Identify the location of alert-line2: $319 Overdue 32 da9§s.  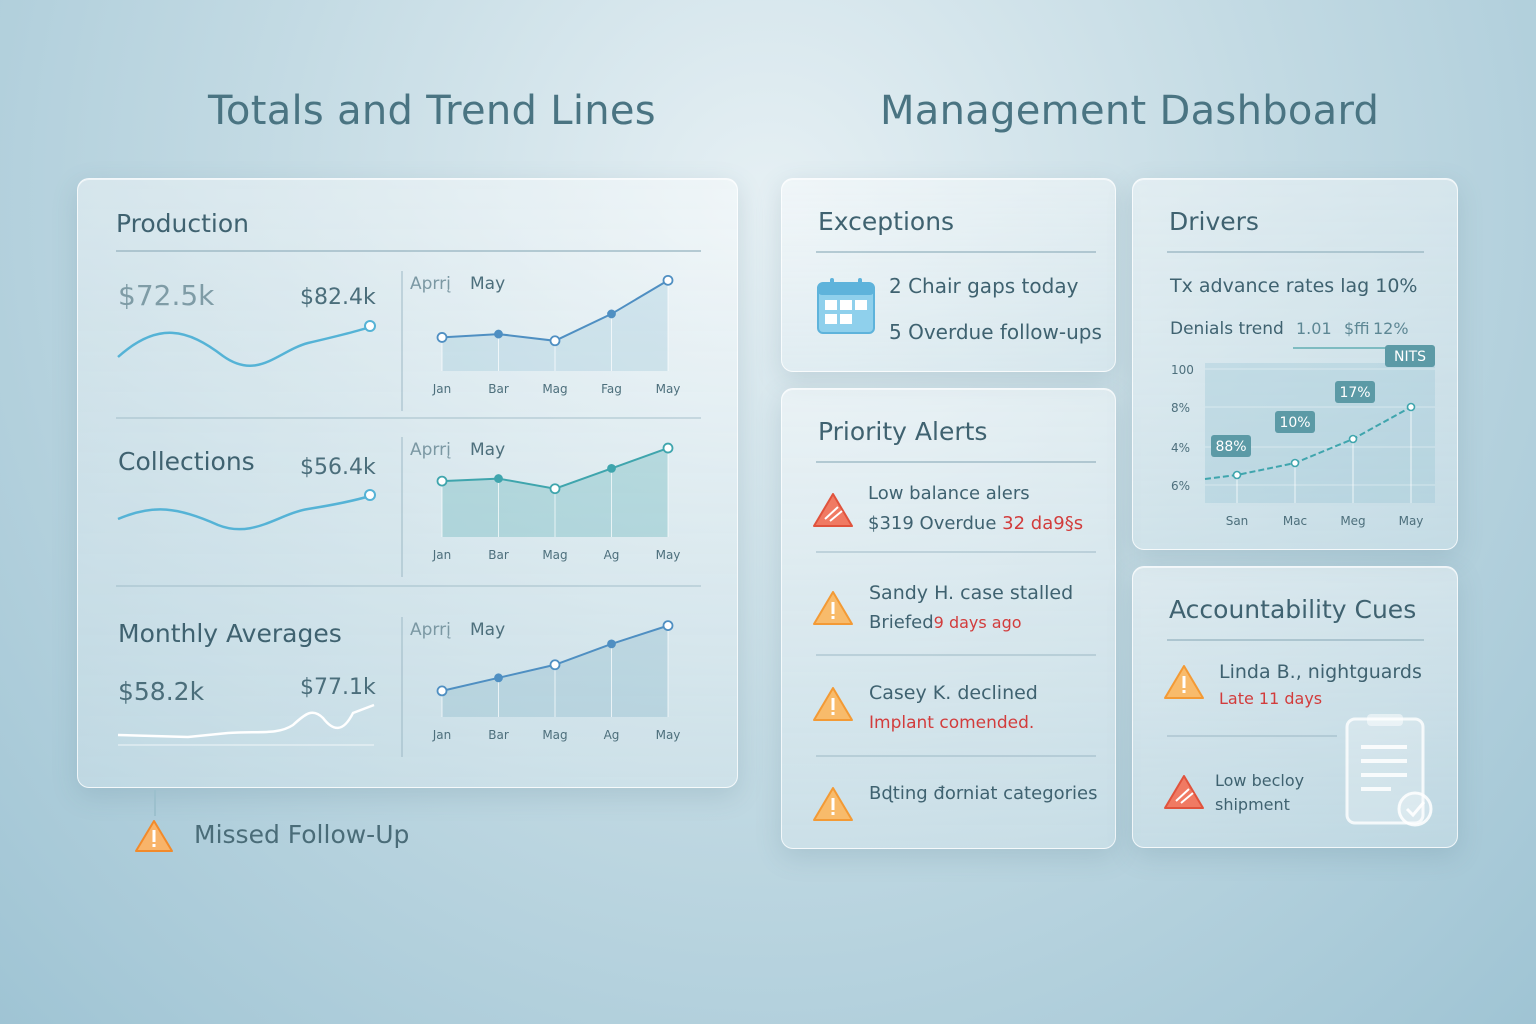
(975, 523).